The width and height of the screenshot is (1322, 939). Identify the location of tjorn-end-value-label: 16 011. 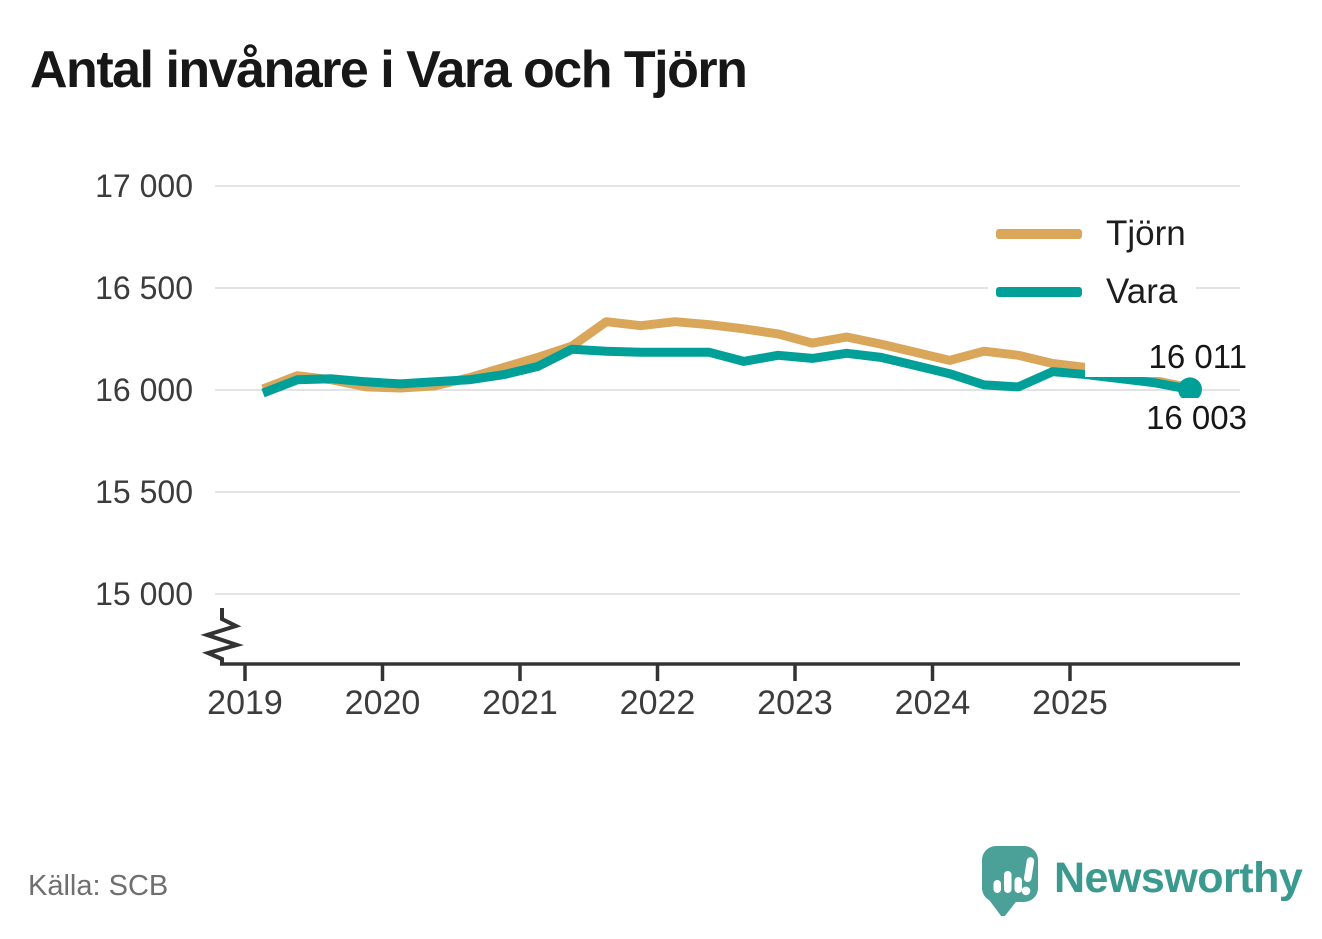
(1167, 357).